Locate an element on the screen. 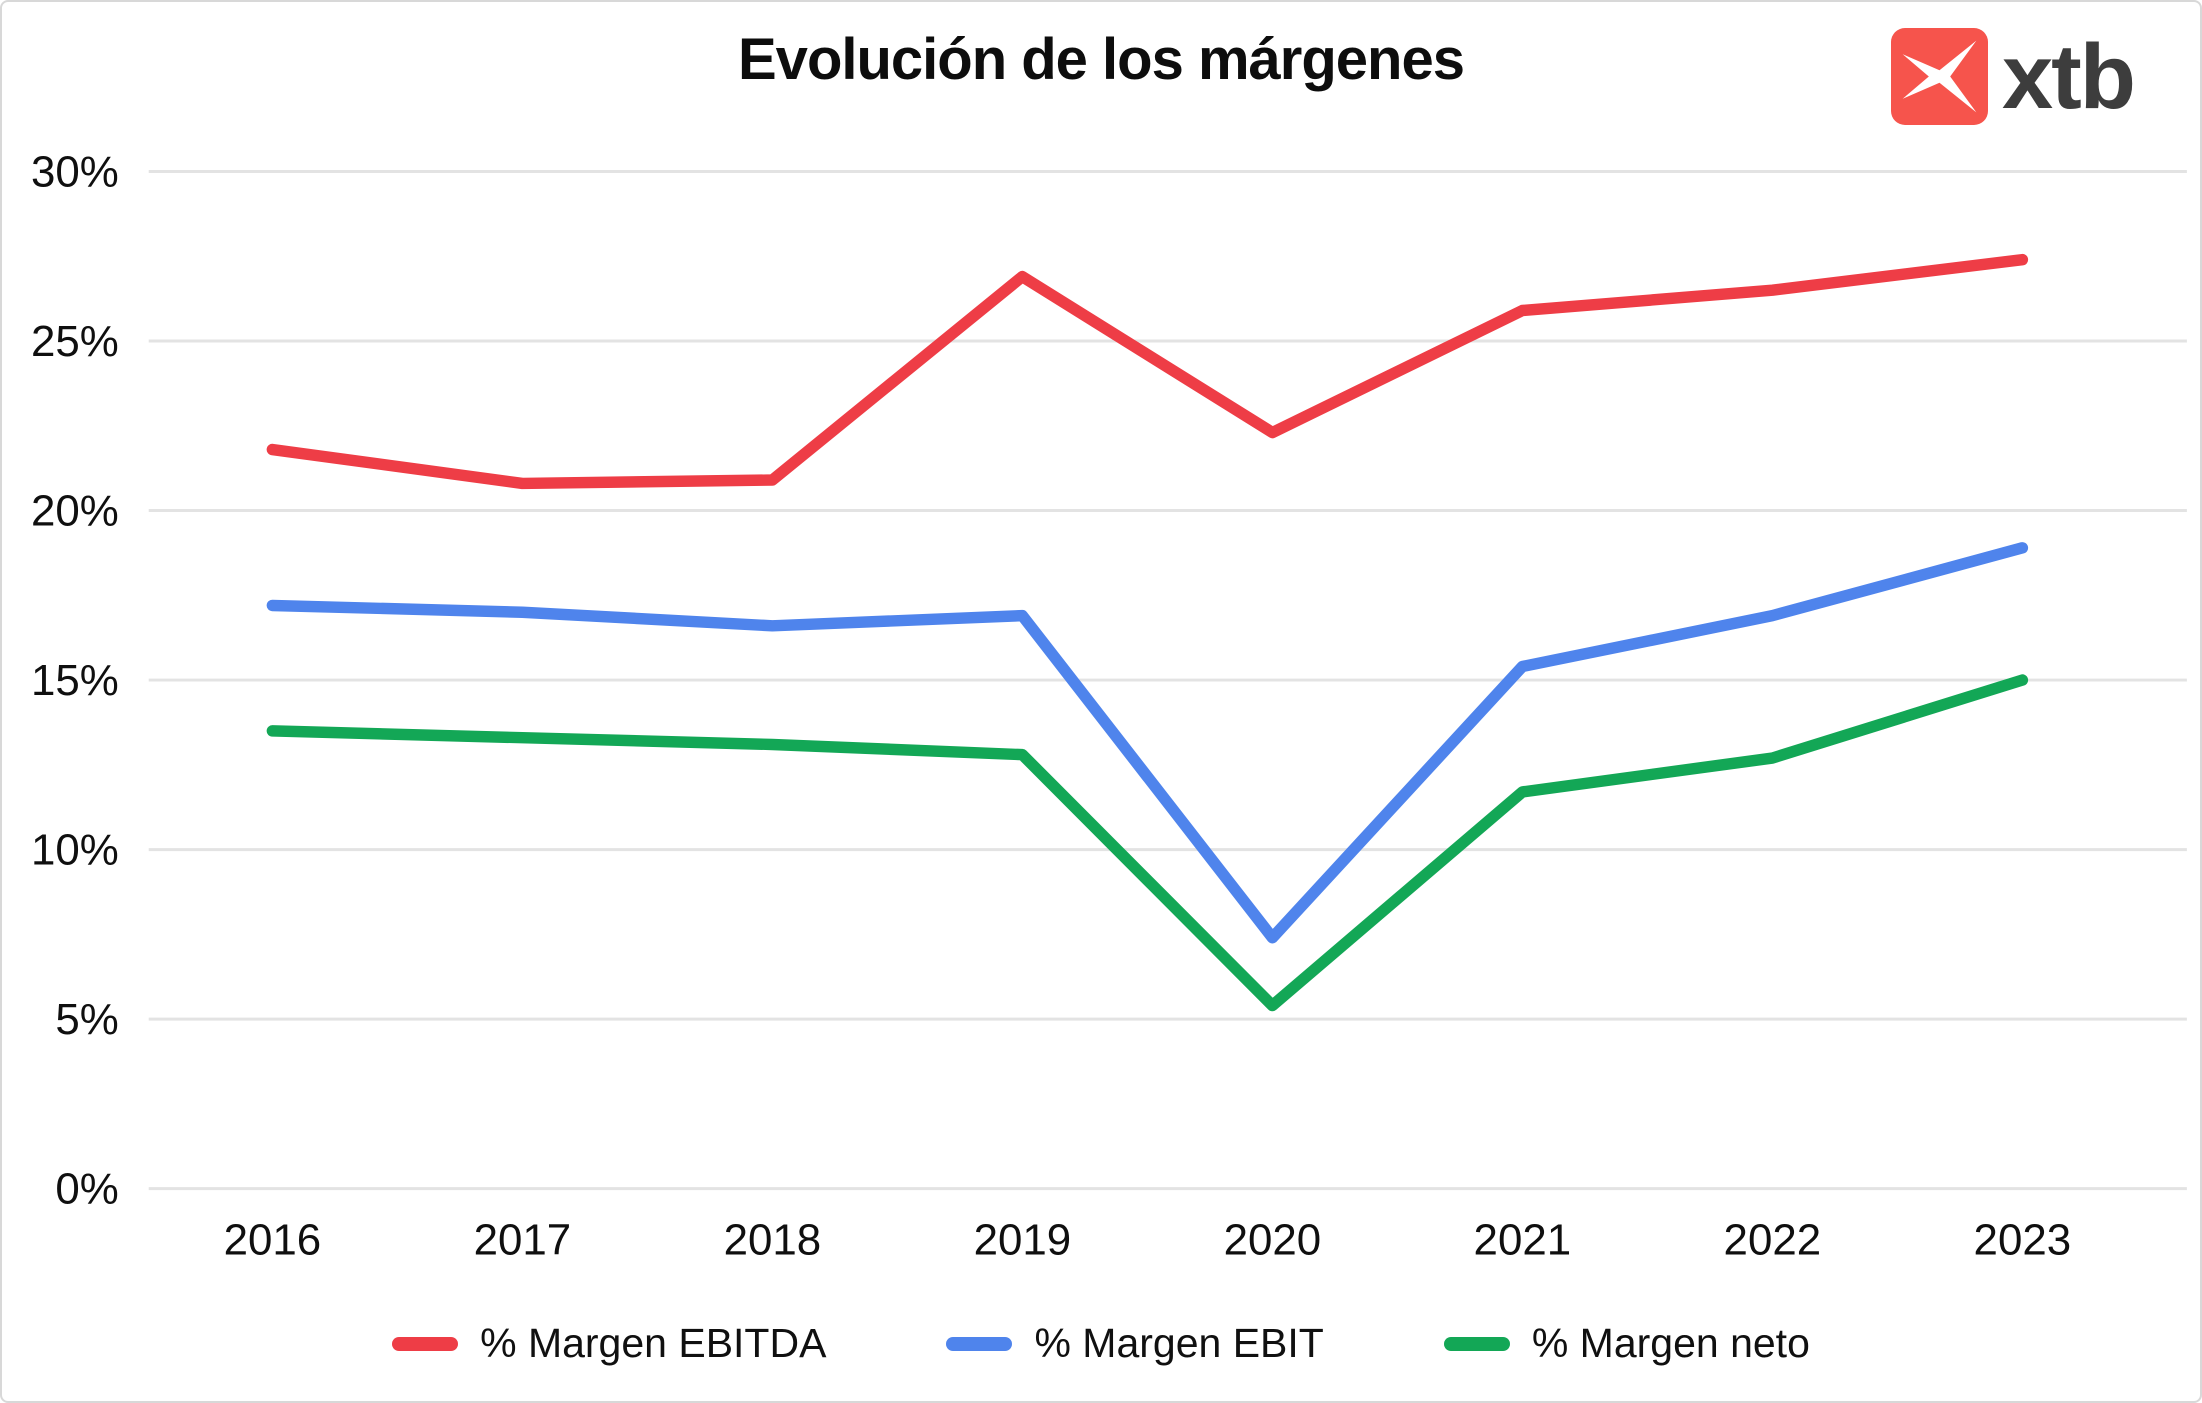 This screenshot has width=2202, height=1403. legend-item-margen-ebitda: % Margen EBITDA is located at coordinates (609, 1343).